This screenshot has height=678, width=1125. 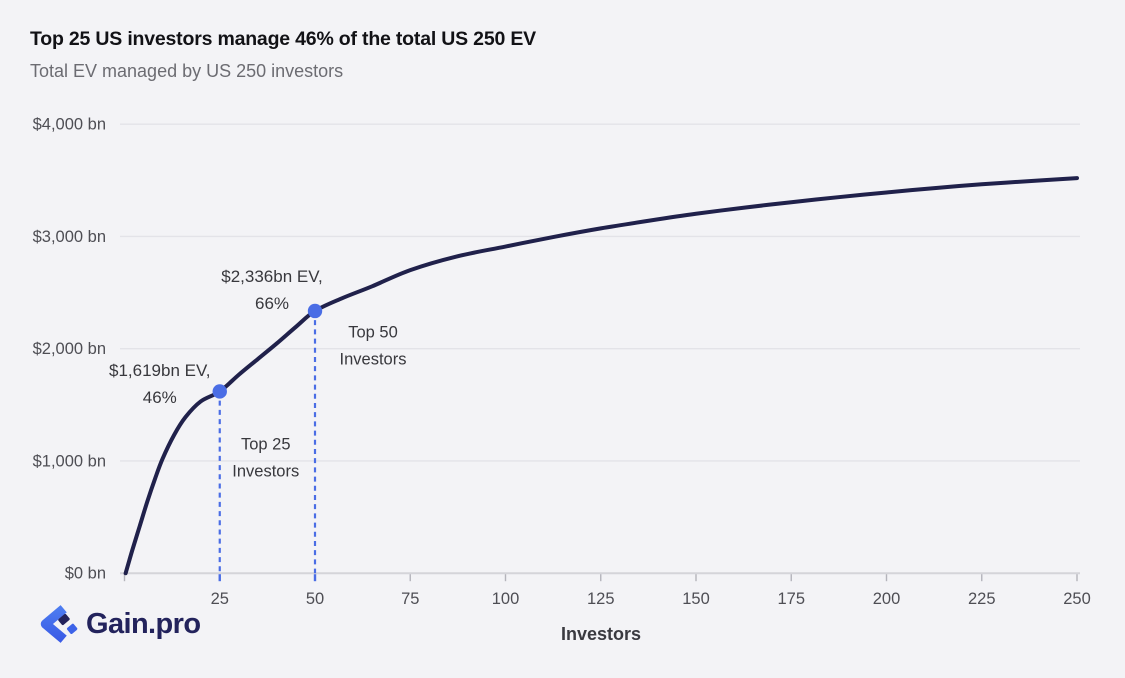 What do you see at coordinates (187, 71) in the screenshot?
I see `chart-subtitle: Total EV managed by US 250 investors` at bounding box center [187, 71].